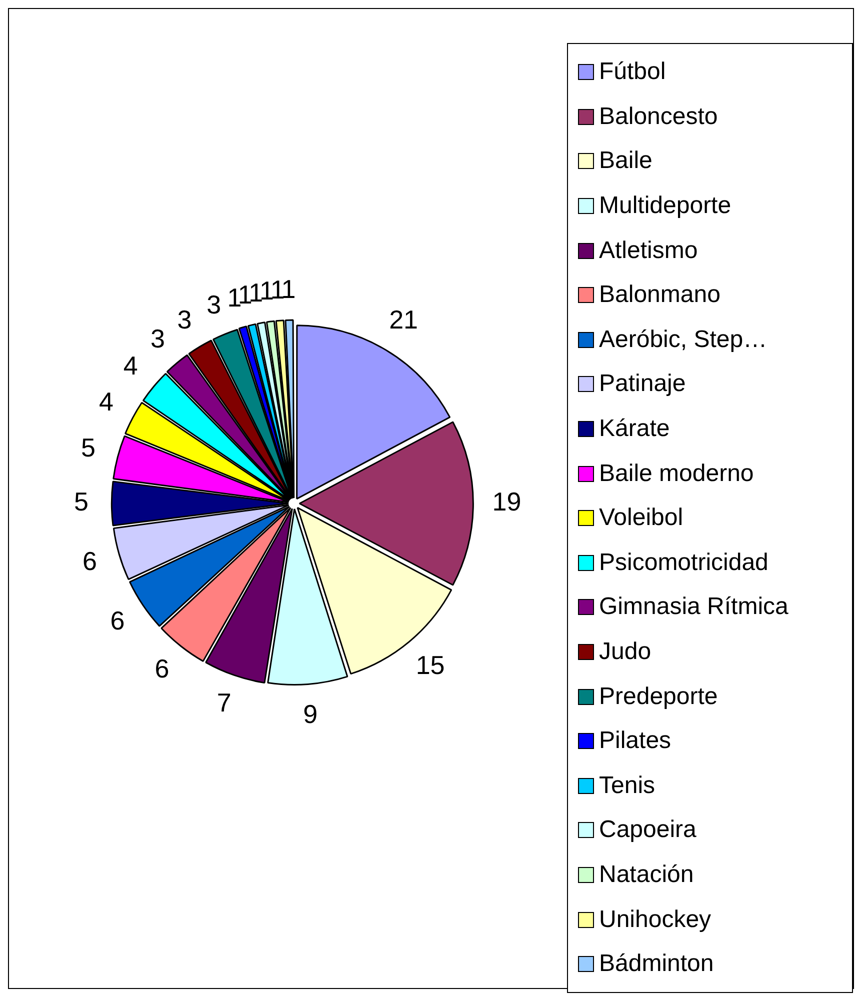 The image size is (862, 997). What do you see at coordinates (632, 72) in the screenshot?
I see `legend-label: Fútbol` at bounding box center [632, 72].